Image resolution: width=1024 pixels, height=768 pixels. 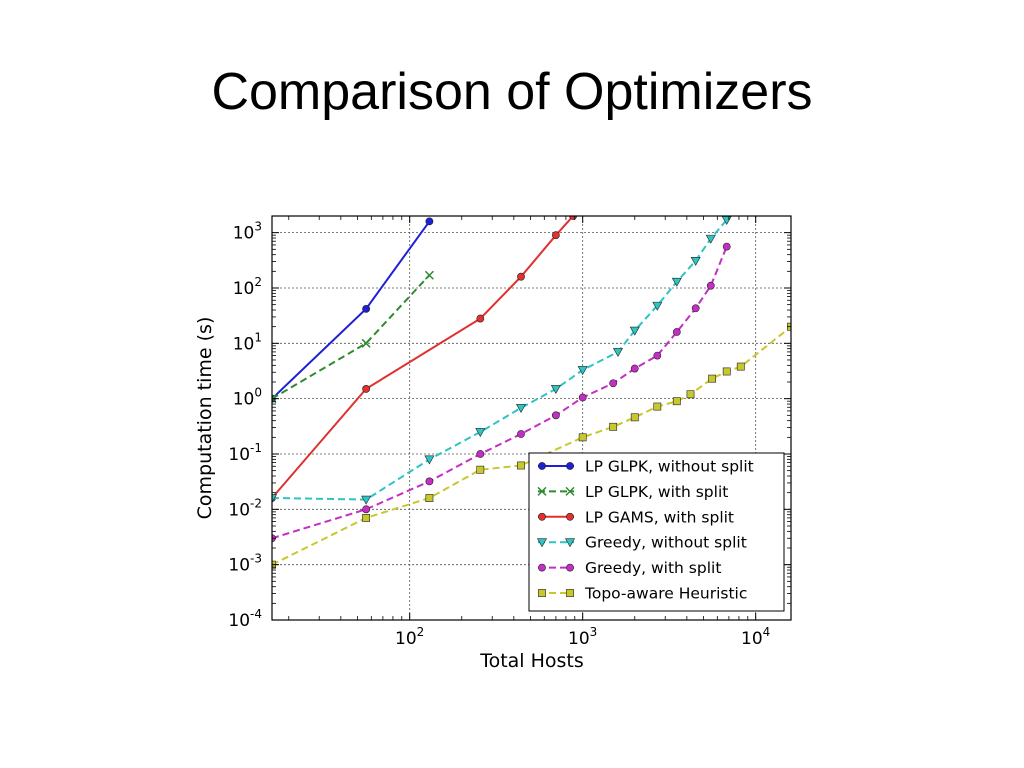 I want to click on x-tick-label-exponent: 4, so click(x=767, y=632).